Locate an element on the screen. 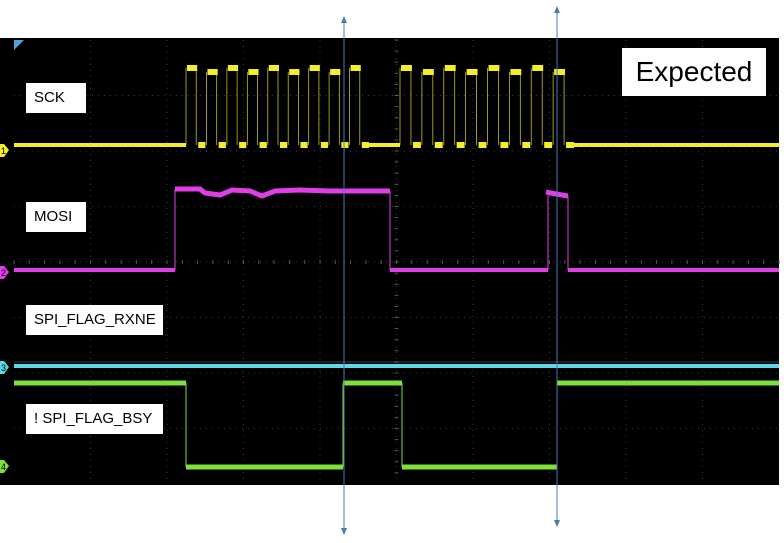 This screenshot has height=543, width=784. expected-badge: Expected is located at coordinates (694, 72).